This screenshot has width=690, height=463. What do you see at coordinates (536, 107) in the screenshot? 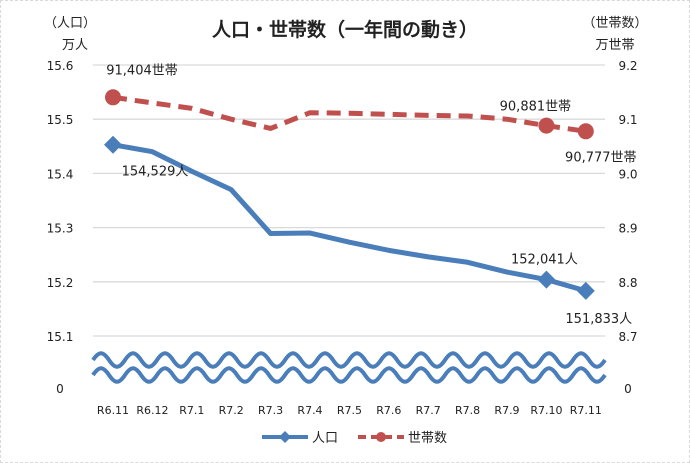
I see `household-data-label: 90,881世帯` at bounding box center [536, 107].